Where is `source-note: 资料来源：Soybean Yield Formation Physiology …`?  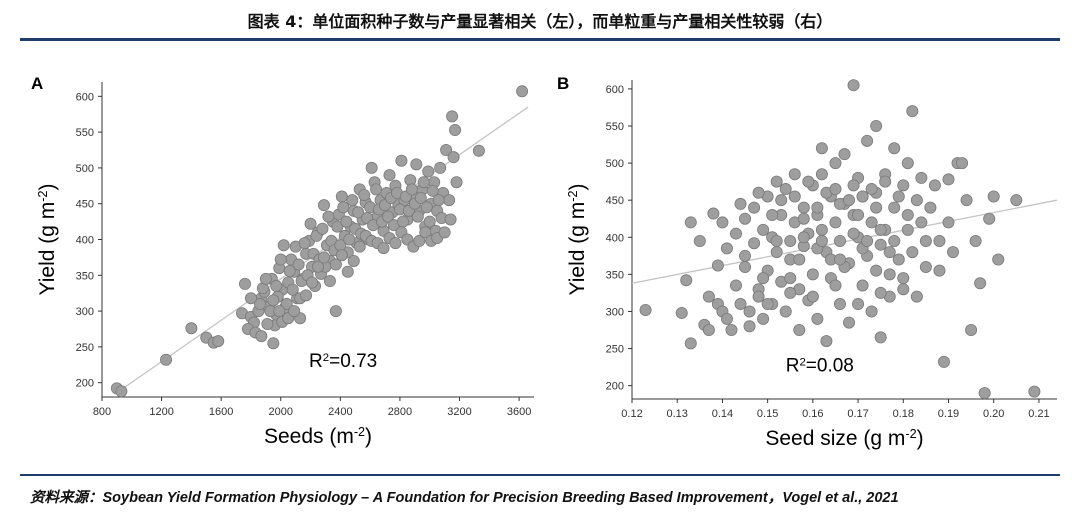 source-note: 资料来源：Soybean Yield Formation Physiology … is located at coordinates (464, 496).